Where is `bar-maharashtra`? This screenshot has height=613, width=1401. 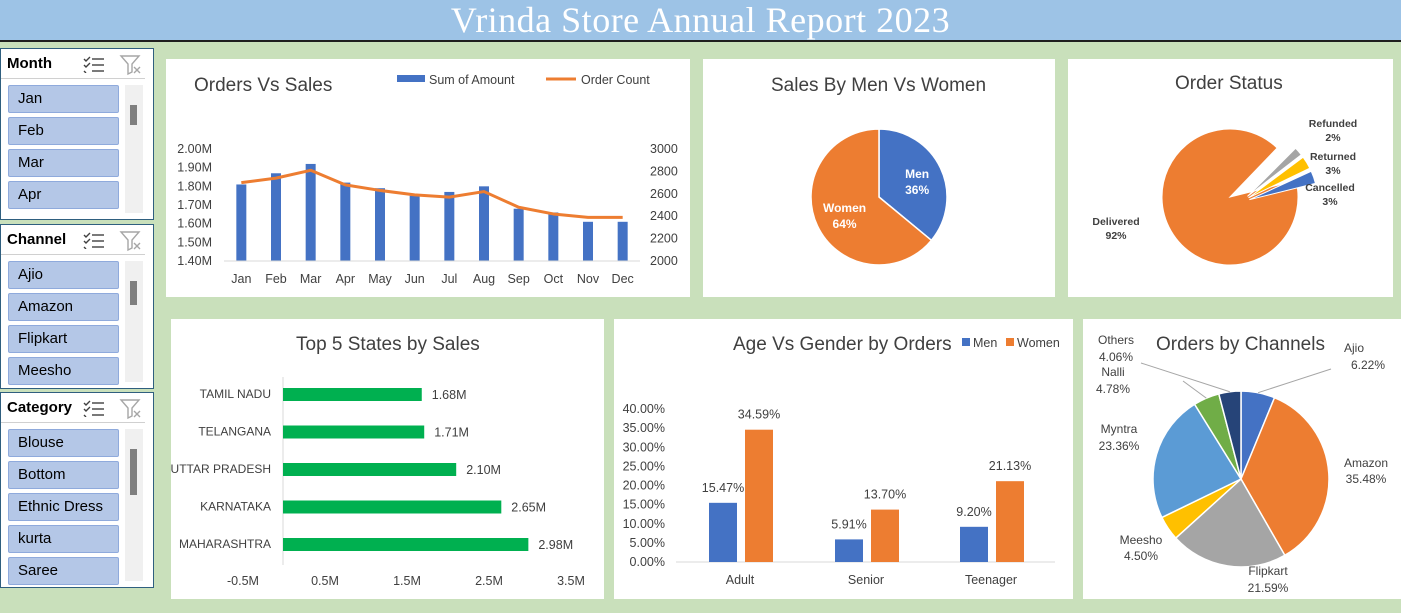 bar-maharashtra is located at coordinates (406, 544).